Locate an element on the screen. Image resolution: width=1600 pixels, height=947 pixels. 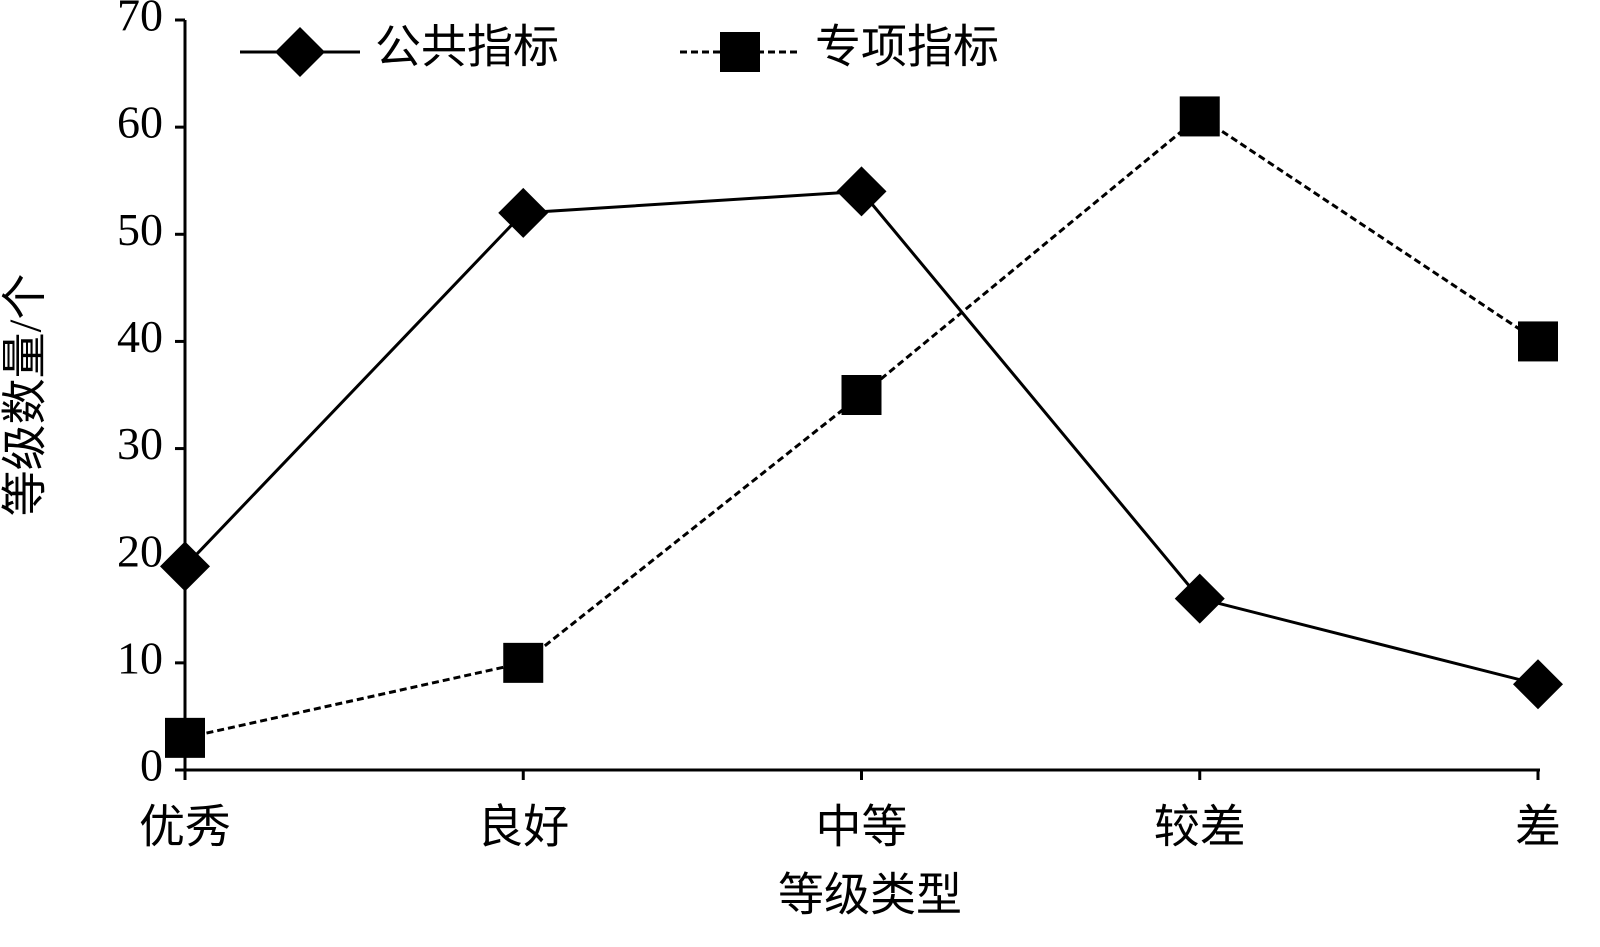
y-tick-label: 10 is located at coordinates (140, 657).